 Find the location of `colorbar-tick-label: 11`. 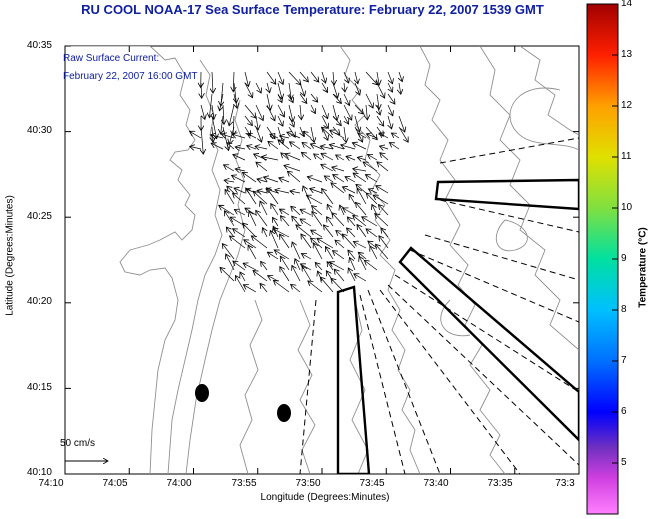

colorbar-tick-label: 11 is located at coordinates (626, 156).